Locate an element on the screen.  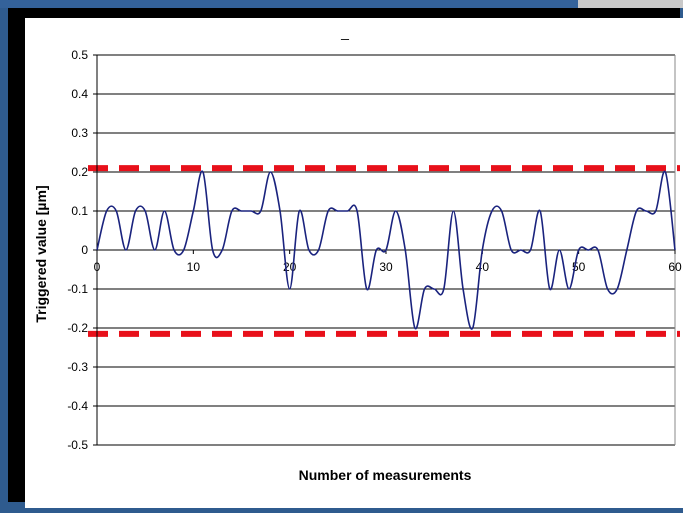
x-tick-label: 10 is located at coordinates (194, 267).